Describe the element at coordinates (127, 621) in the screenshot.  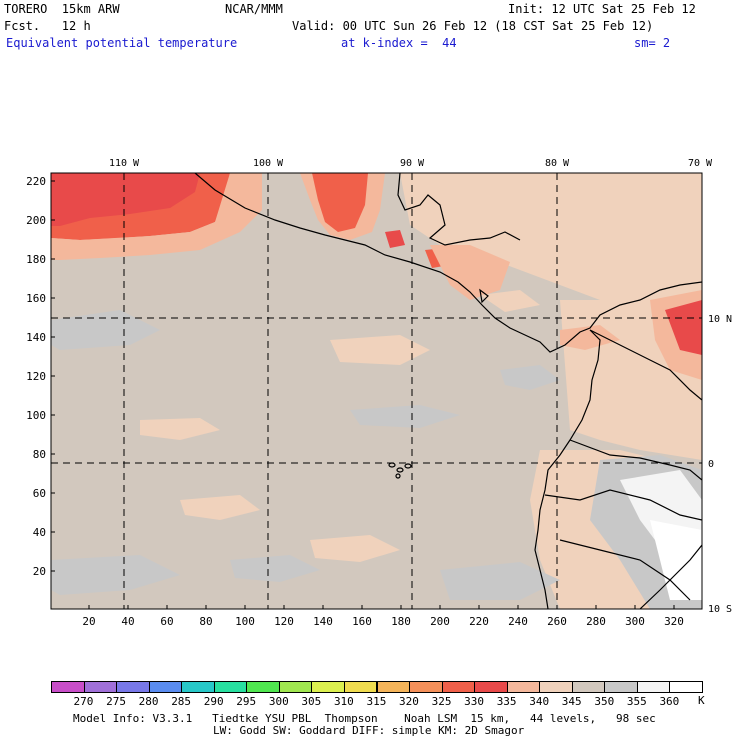
I see `x-tick-label: 40` at that location.